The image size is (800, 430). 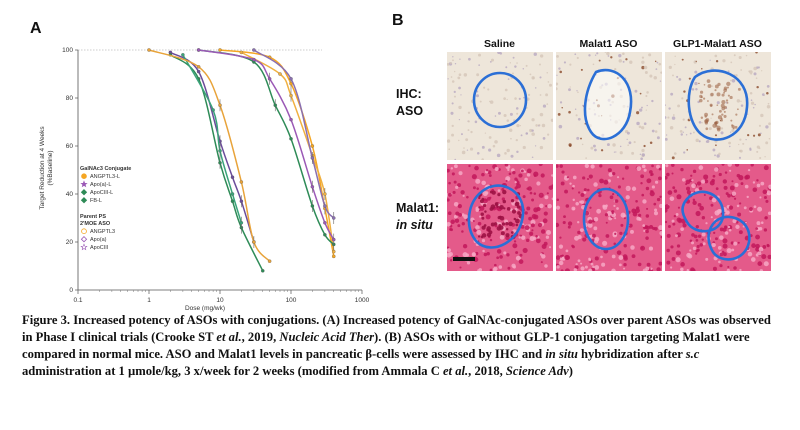 I want to click on series-curve, so click(x=216, y=163).